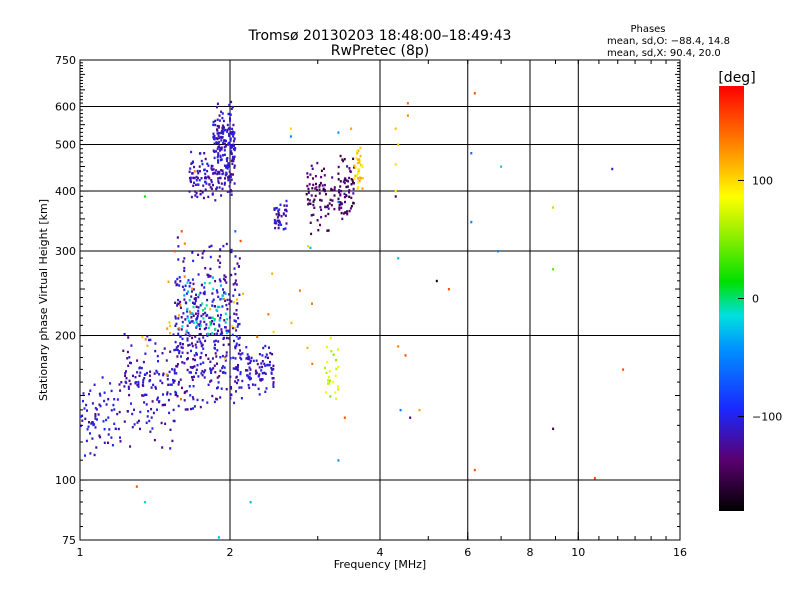  I want to click on y-axis-label: Stationary phase Virtual Height [km], so click(43, 300).